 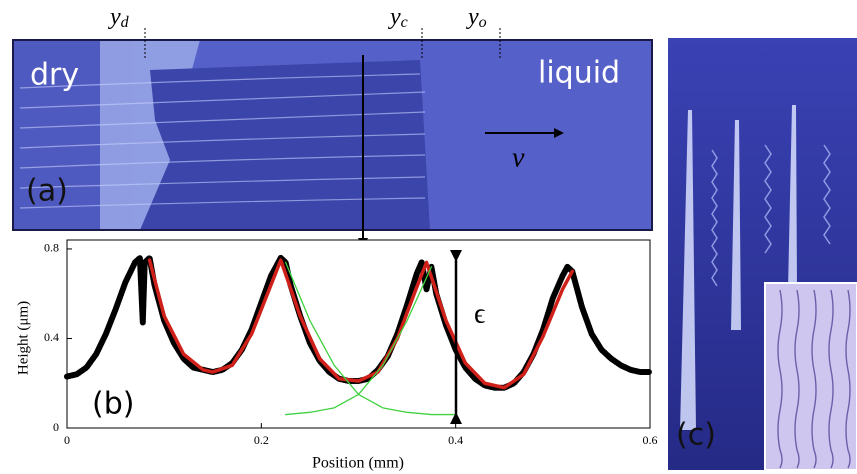 What do you see at coordinates (650, 440) in the screenshot?
I see `x-tick-label: 0.6` at bounding box center [650, 440].